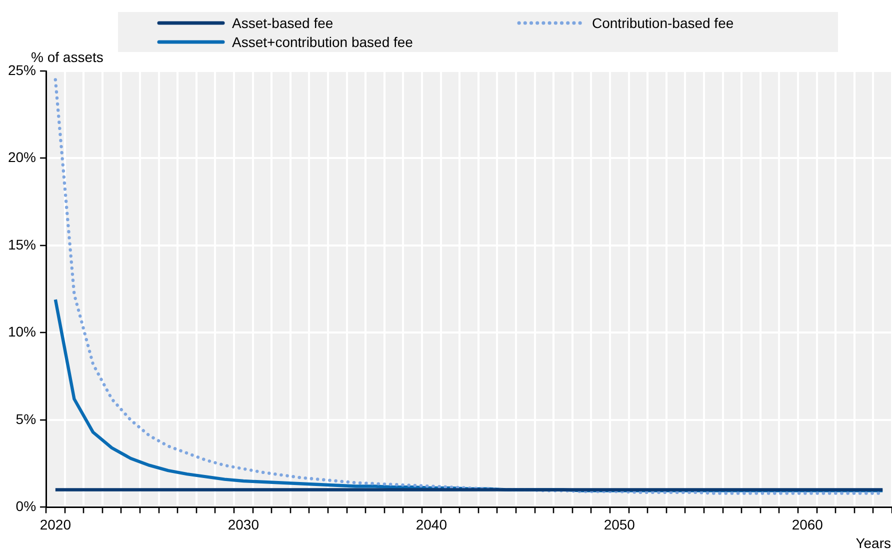 The width and height of the screenshot is (892, 552). I want to click on y-tick-label: 5%, so click(26, 418).